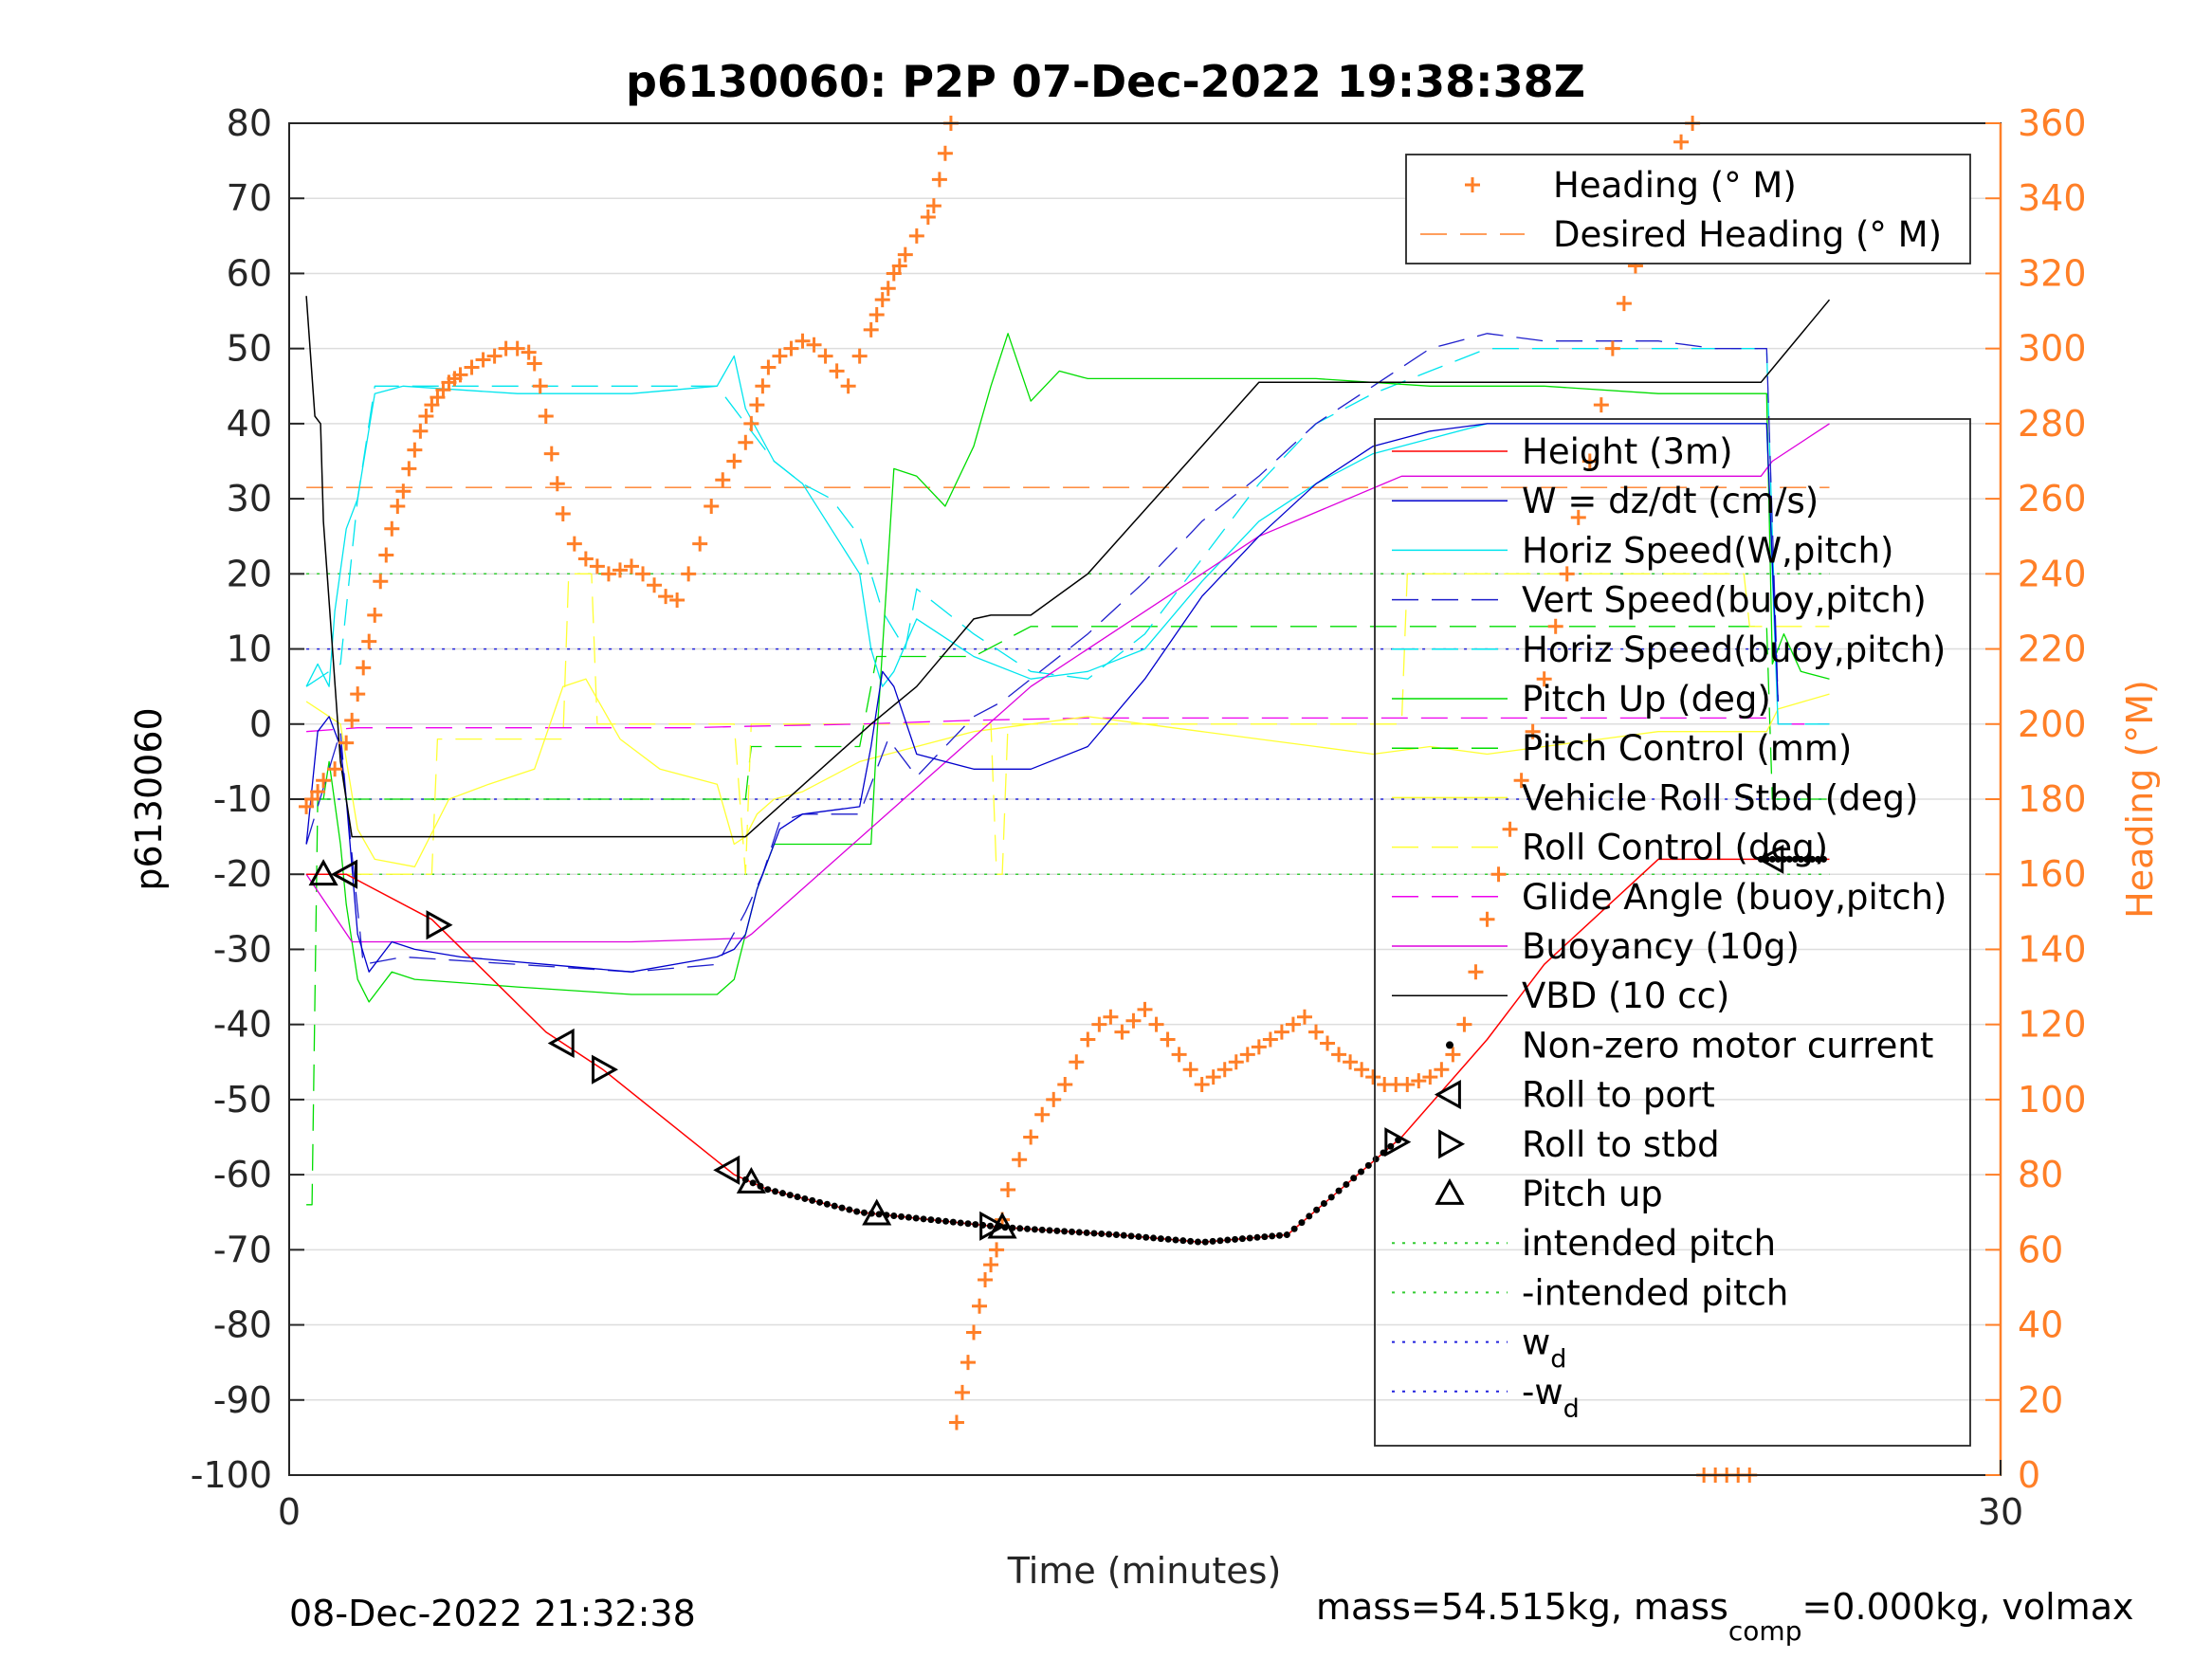 The image size is (2212, 1659). Describe the element at coordinates (1724, 1616) in the screenshot. I see `footer-mass: mass=54.515kg, masscomp=0.000kg, volmax` at that location.